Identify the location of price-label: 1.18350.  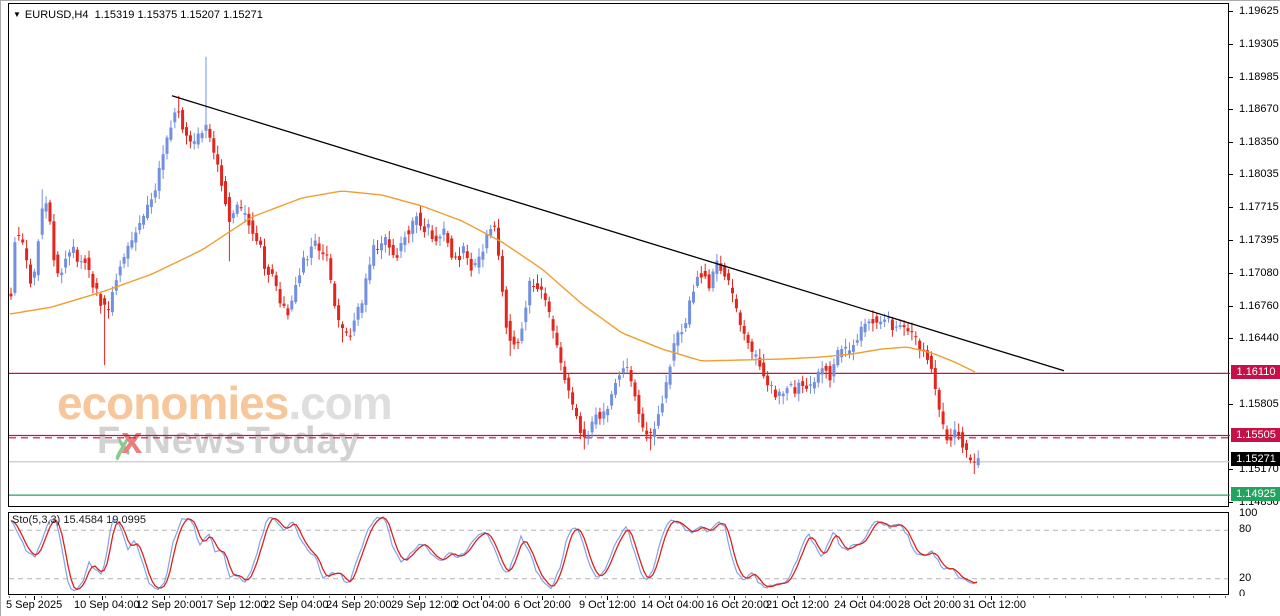
(1259, 142).